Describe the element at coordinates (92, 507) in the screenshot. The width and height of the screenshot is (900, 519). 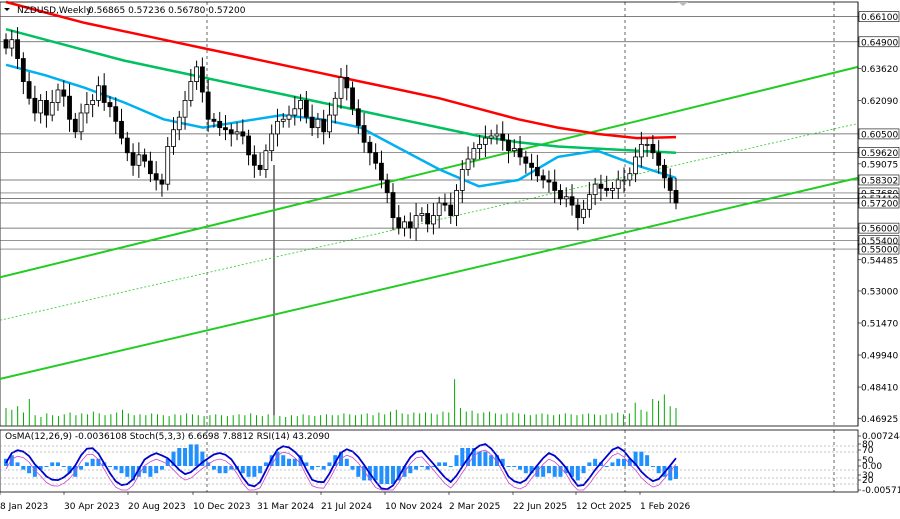
I see `time-tick-label: 30 Apr 2023` at that location.